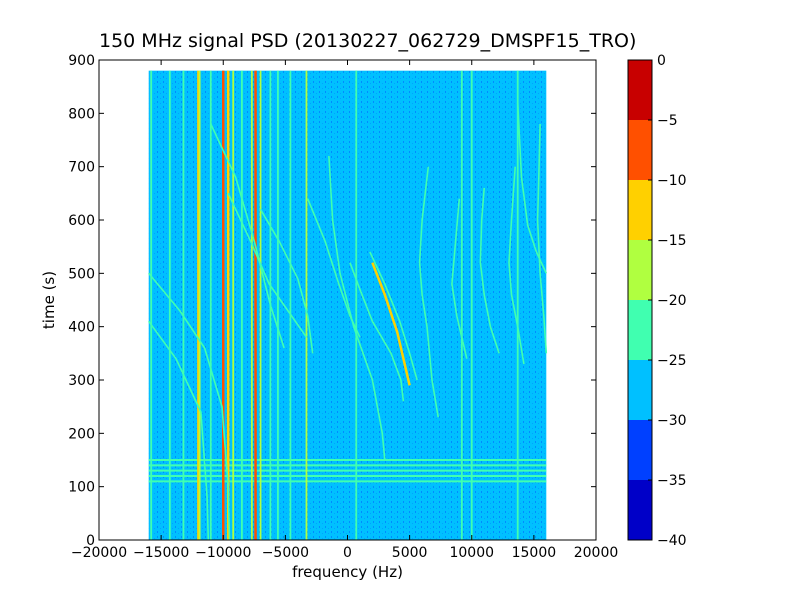 The image size is (800, 604). I want to click on x-tick-label-0: −20000, so click(99, 553).